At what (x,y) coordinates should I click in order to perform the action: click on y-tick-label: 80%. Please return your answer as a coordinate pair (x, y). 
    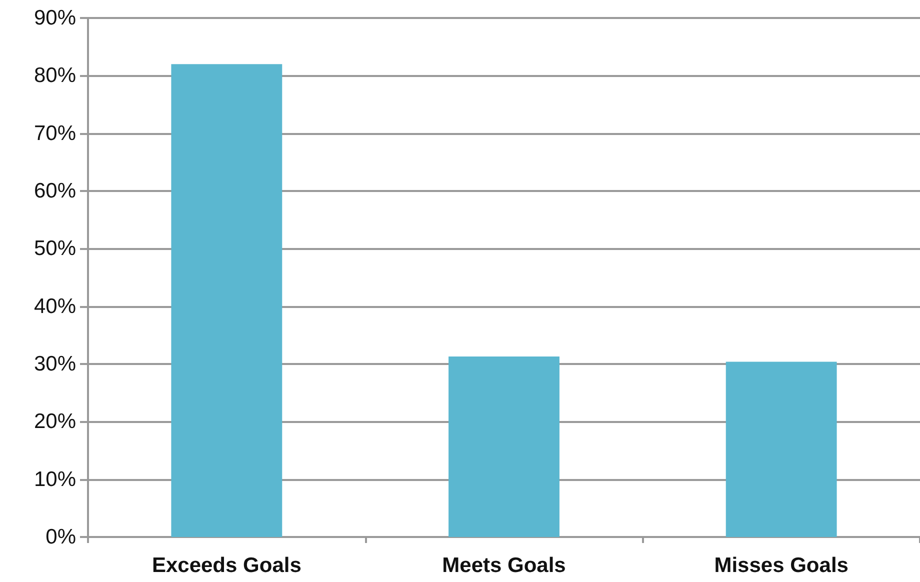
    Looking at the image, I should click on (55, 76).